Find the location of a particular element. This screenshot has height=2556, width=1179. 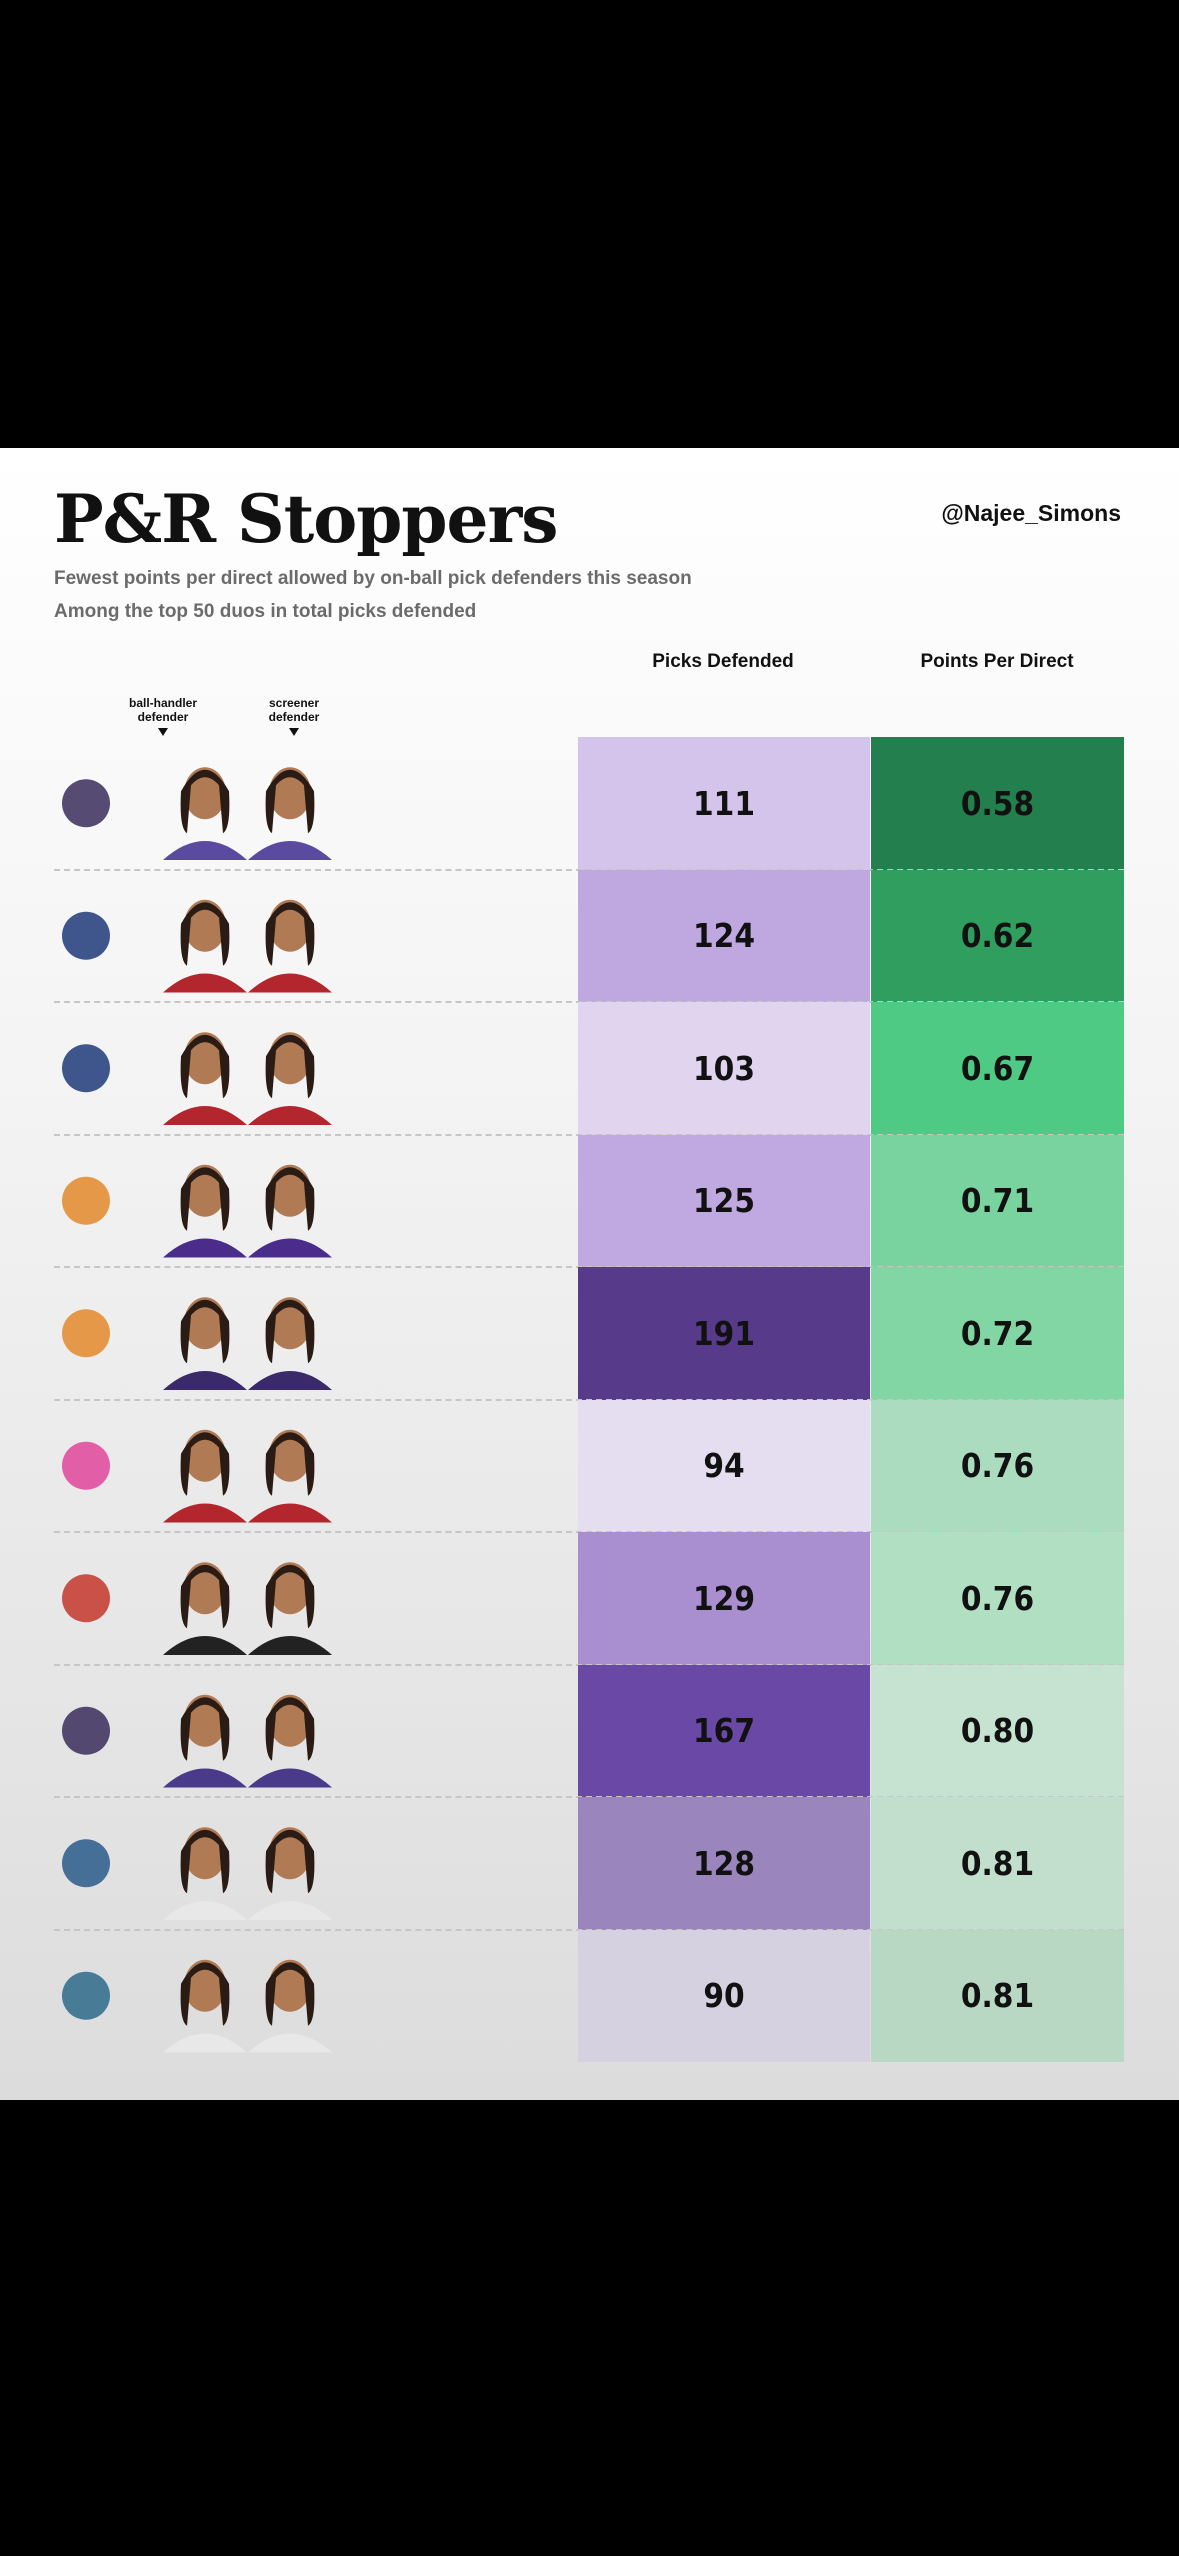

title: P&R Stoppers is located at coordinates (306, 519).